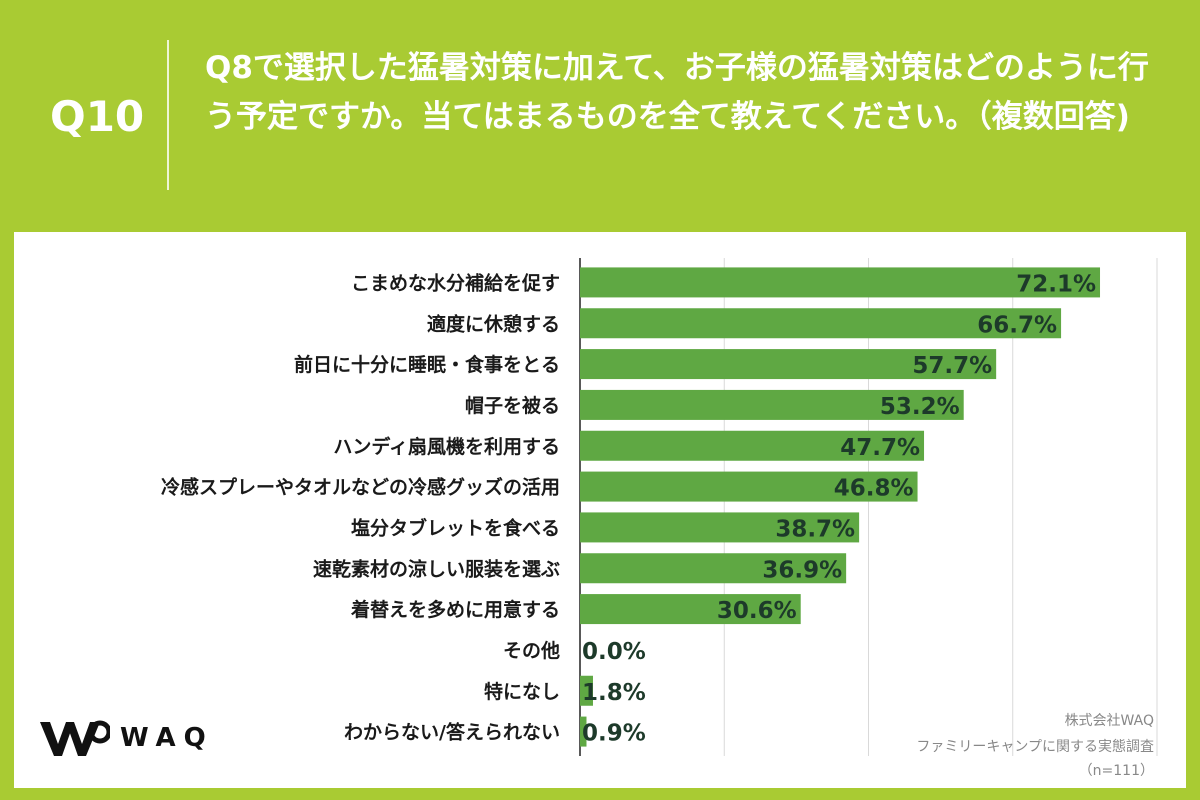 The height and width of the screenshot is (800, 1200). I want to click on data-label: 30.6%, so click(757, 611).